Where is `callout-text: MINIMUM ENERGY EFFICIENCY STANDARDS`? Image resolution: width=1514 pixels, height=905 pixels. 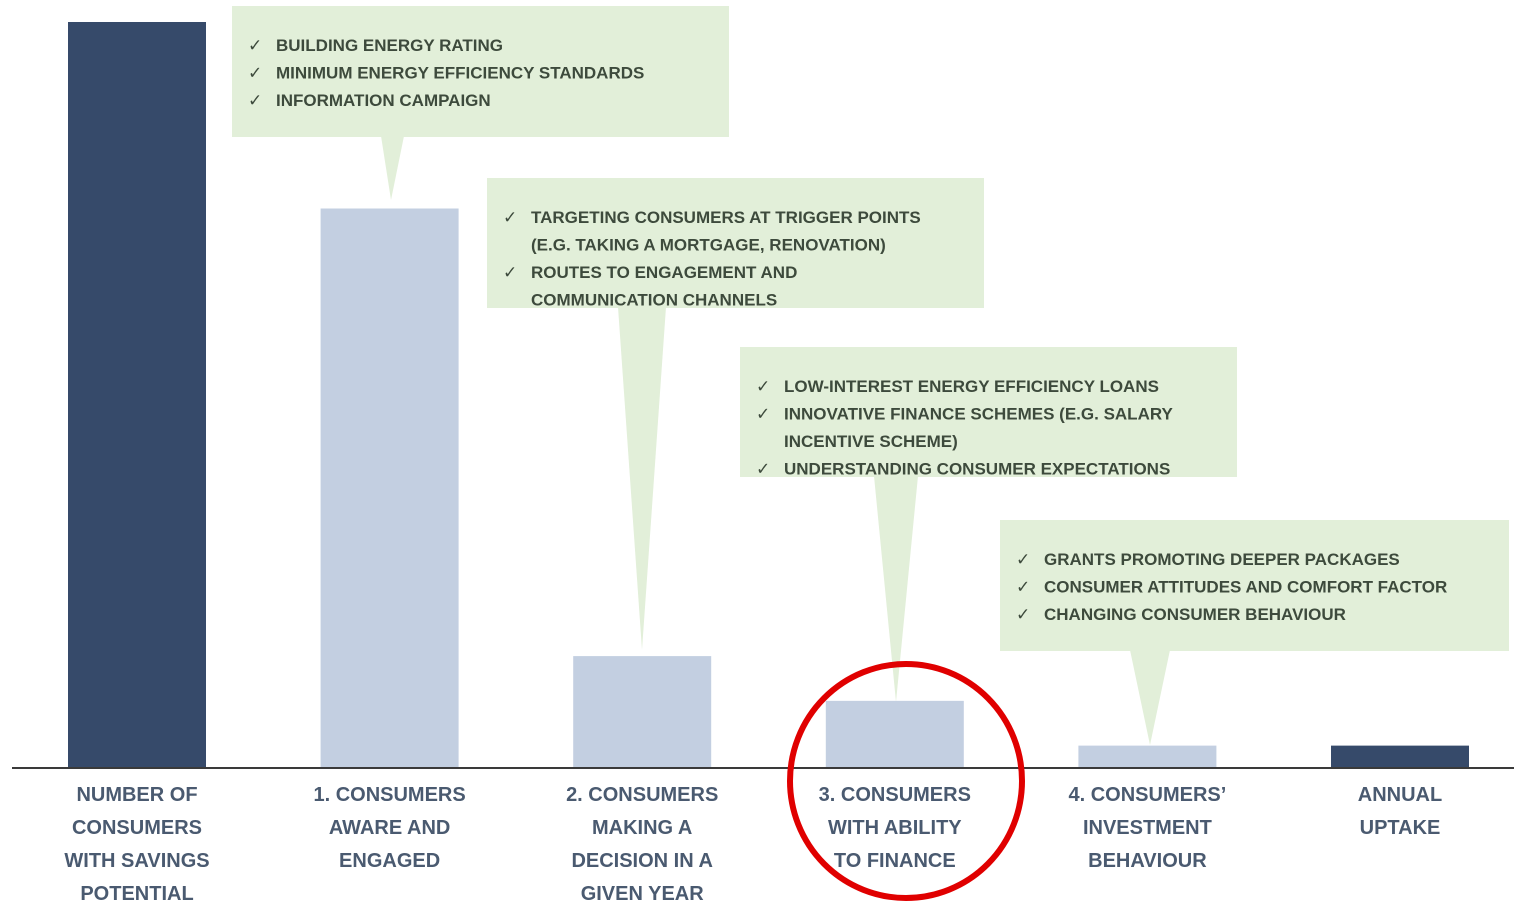
callout-text: MINIMUM ENERGY EFFICIENCY STANDARDS is located at coordinates (460, 73).